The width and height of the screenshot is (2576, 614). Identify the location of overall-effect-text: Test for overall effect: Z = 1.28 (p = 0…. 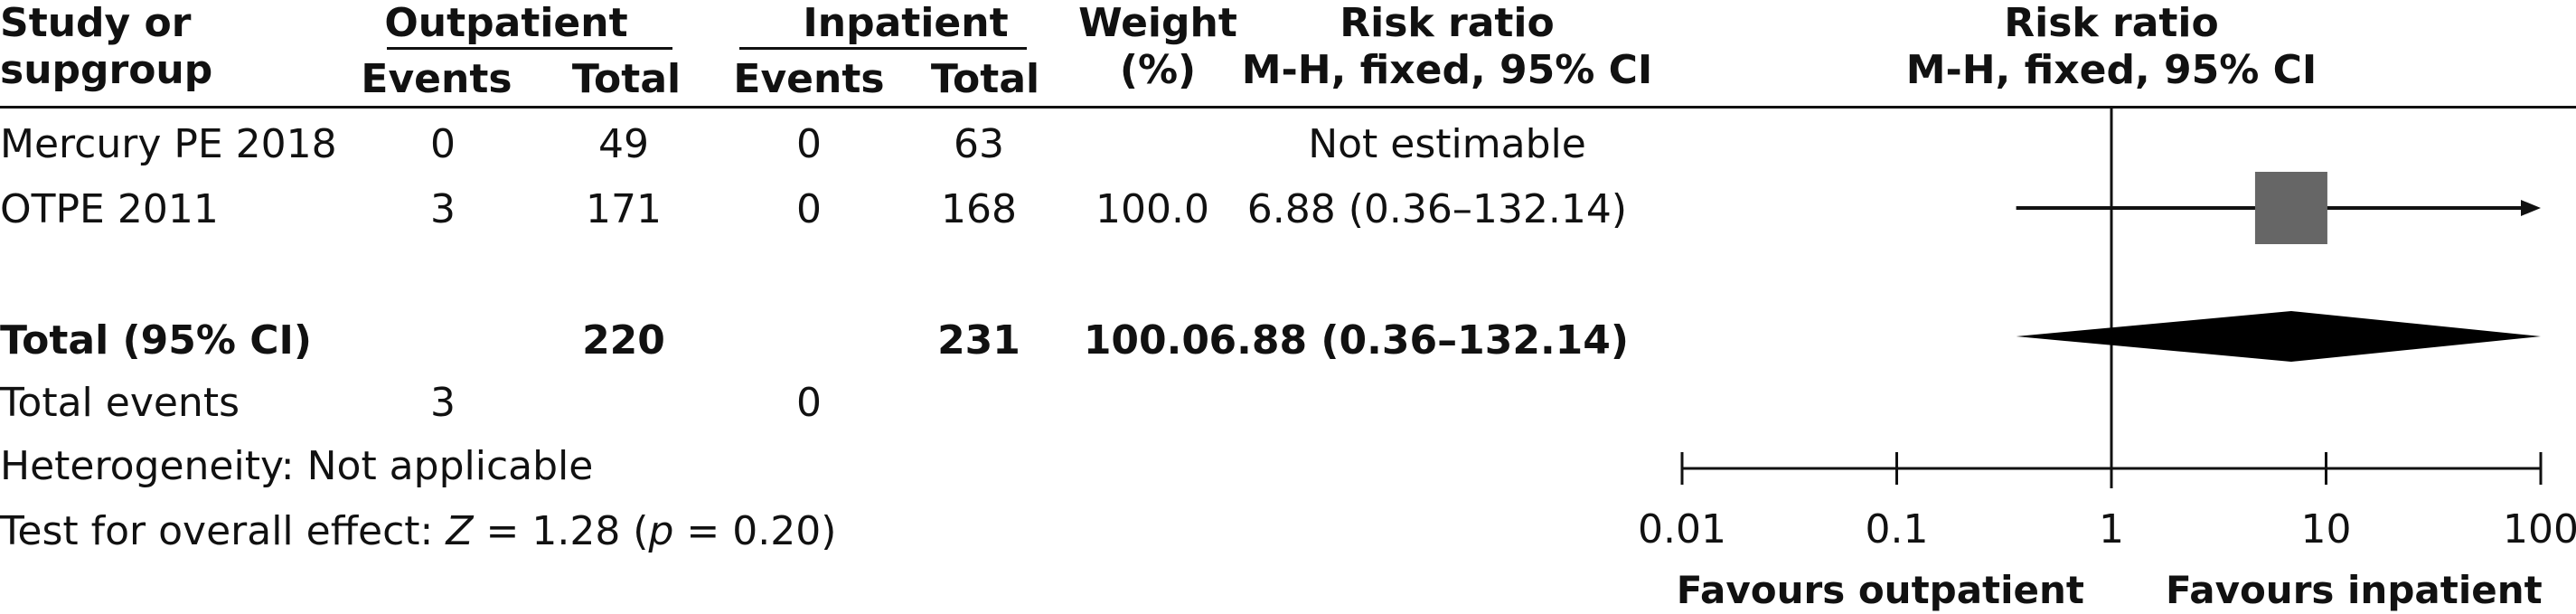
(418, 532).